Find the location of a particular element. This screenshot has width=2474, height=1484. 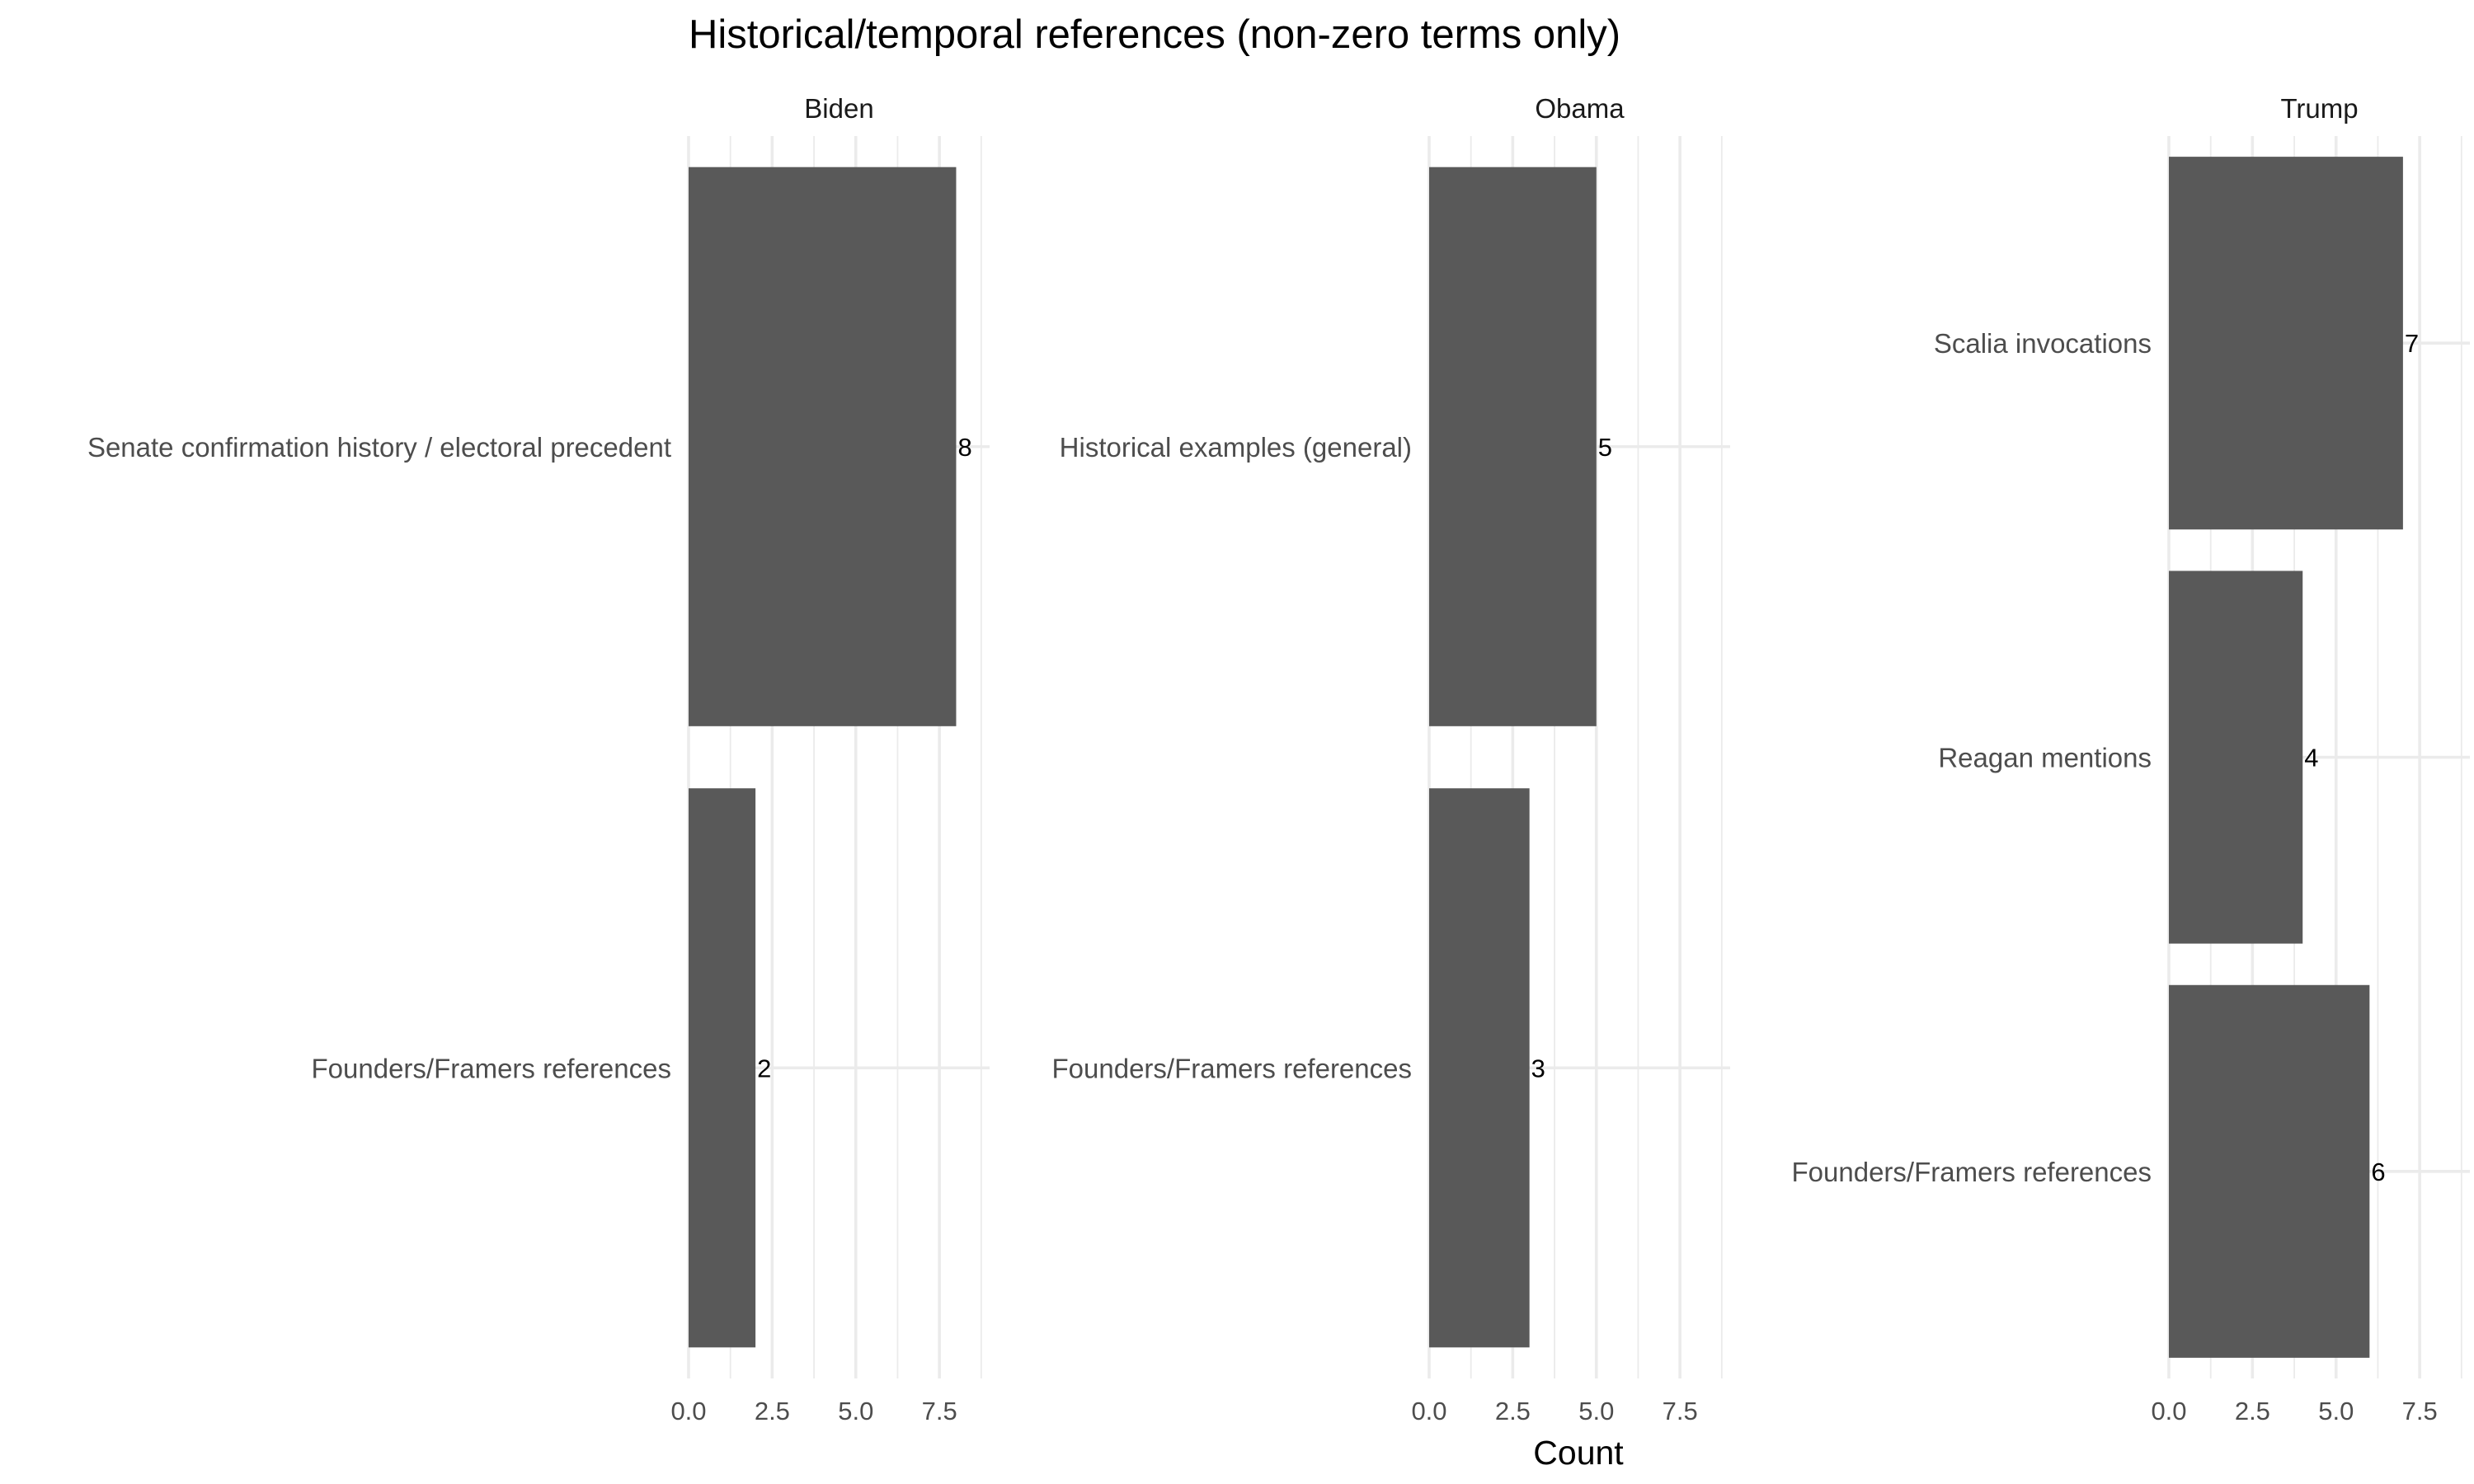

category-label-biden-founders-framers-references: Founders/Framers references is located at coordinates (492, 1068).